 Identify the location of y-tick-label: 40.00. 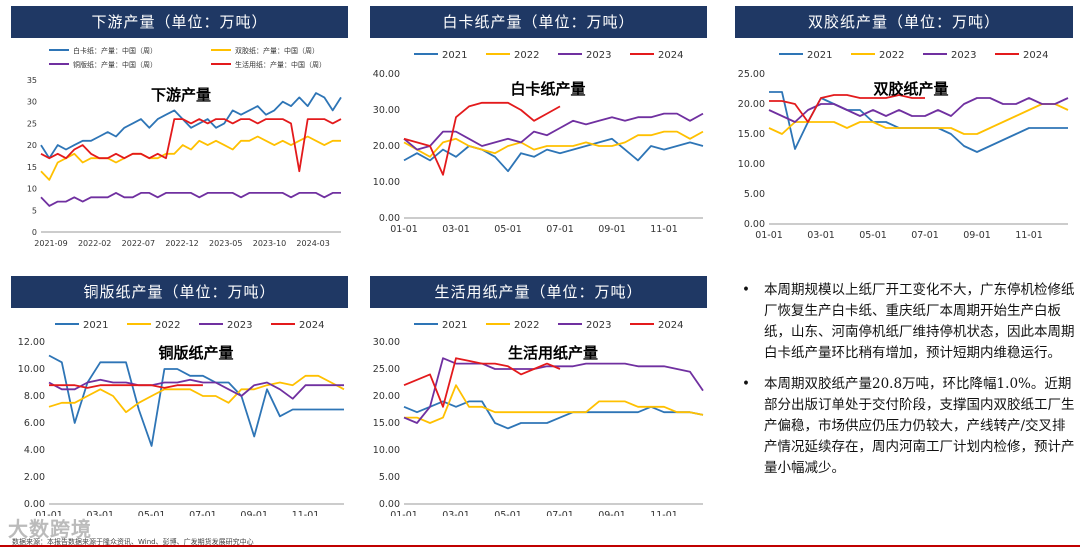
(386, 74).